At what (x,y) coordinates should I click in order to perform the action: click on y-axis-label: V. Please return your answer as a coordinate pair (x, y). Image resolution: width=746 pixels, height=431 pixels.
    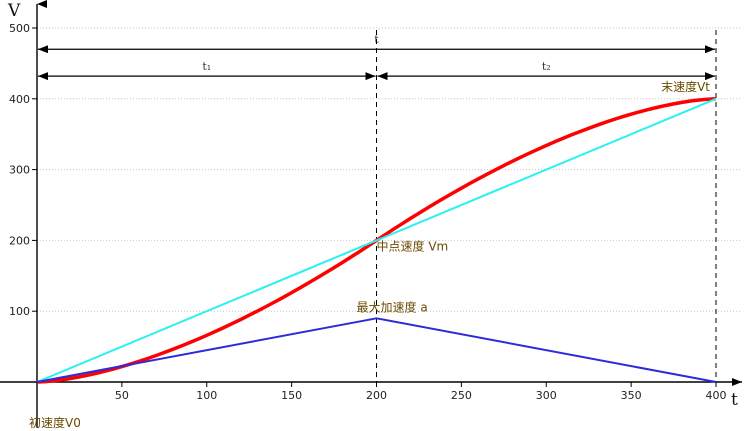
    Looking at the image, I should click on (14, 11).